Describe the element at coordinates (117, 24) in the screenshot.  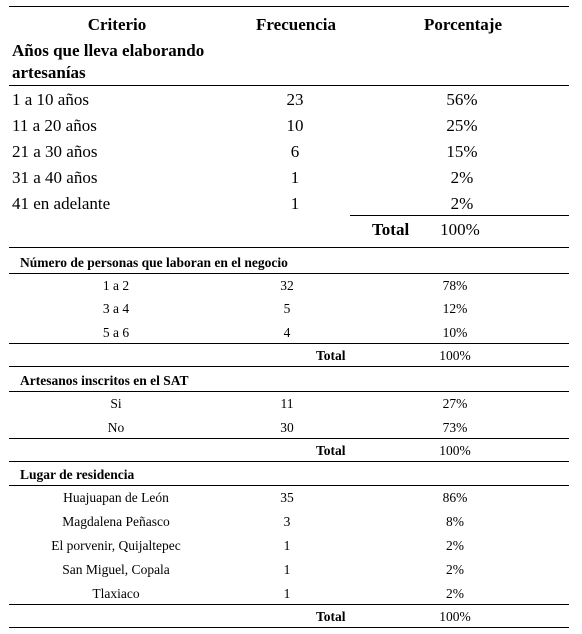
I see `header-criterio: Criterio` at that location.